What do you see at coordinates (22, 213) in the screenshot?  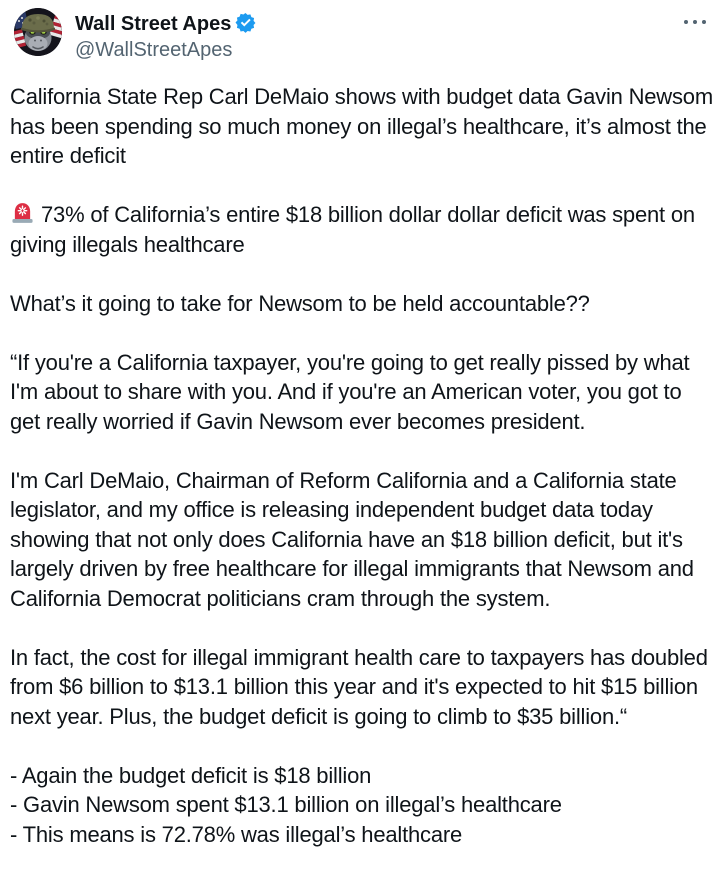 I see `police-car-light-emoji` at bounding box center [22, 213].